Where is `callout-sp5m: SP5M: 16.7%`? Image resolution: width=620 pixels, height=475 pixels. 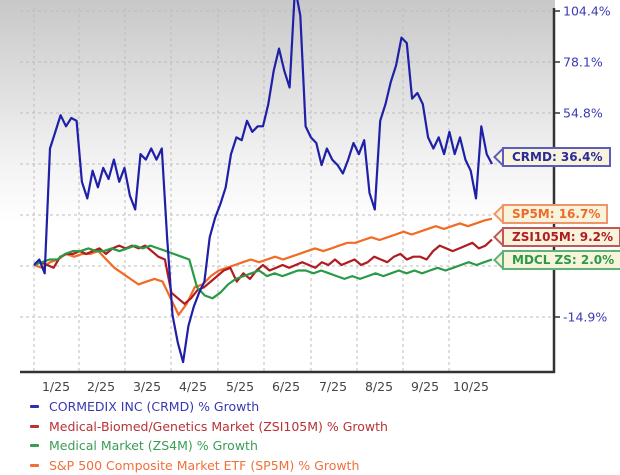 callout-sp5m: SP5M: 16.7% is located at coordinates (555, 214).